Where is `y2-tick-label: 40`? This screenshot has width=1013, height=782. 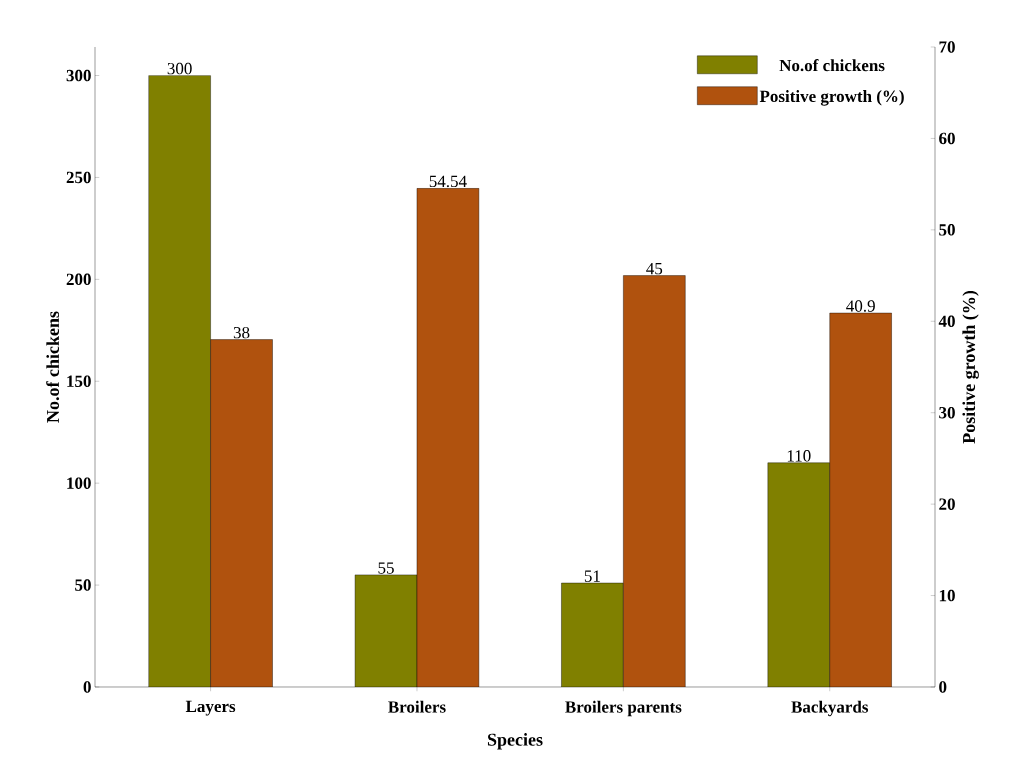
y2-tick-label: 40 is located at coordinates (946, 321).